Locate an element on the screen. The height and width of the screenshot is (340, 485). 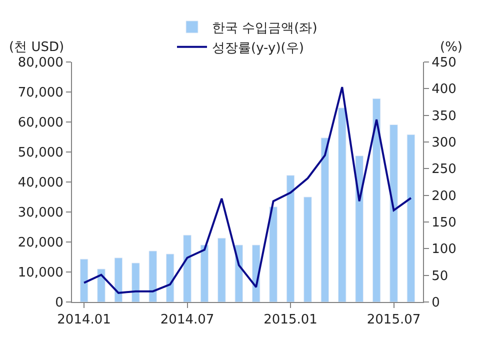
y2-tick-label: 350 is located at coordinates (444, 116).